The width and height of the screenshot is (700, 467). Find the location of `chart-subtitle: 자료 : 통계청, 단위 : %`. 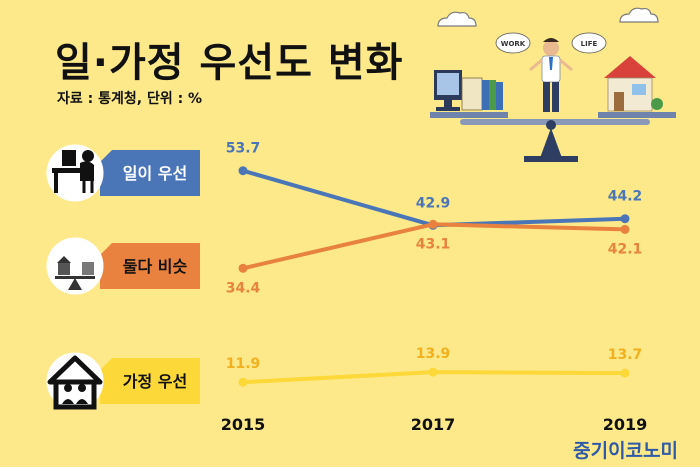

chart-subtitle: 자료 : 통계청, 단위 : % is located at coordinates (130, 99).